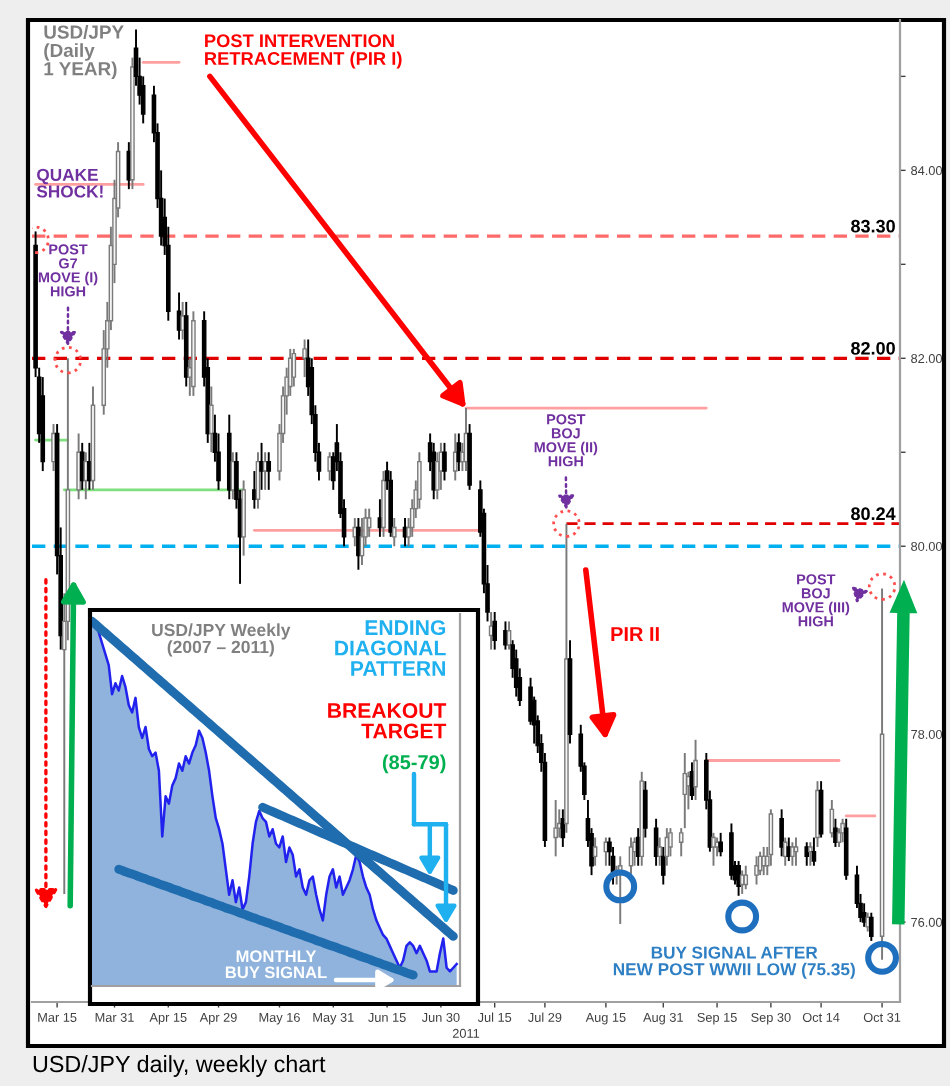  I want to click on series-label: 80.24, so click(873, 514).